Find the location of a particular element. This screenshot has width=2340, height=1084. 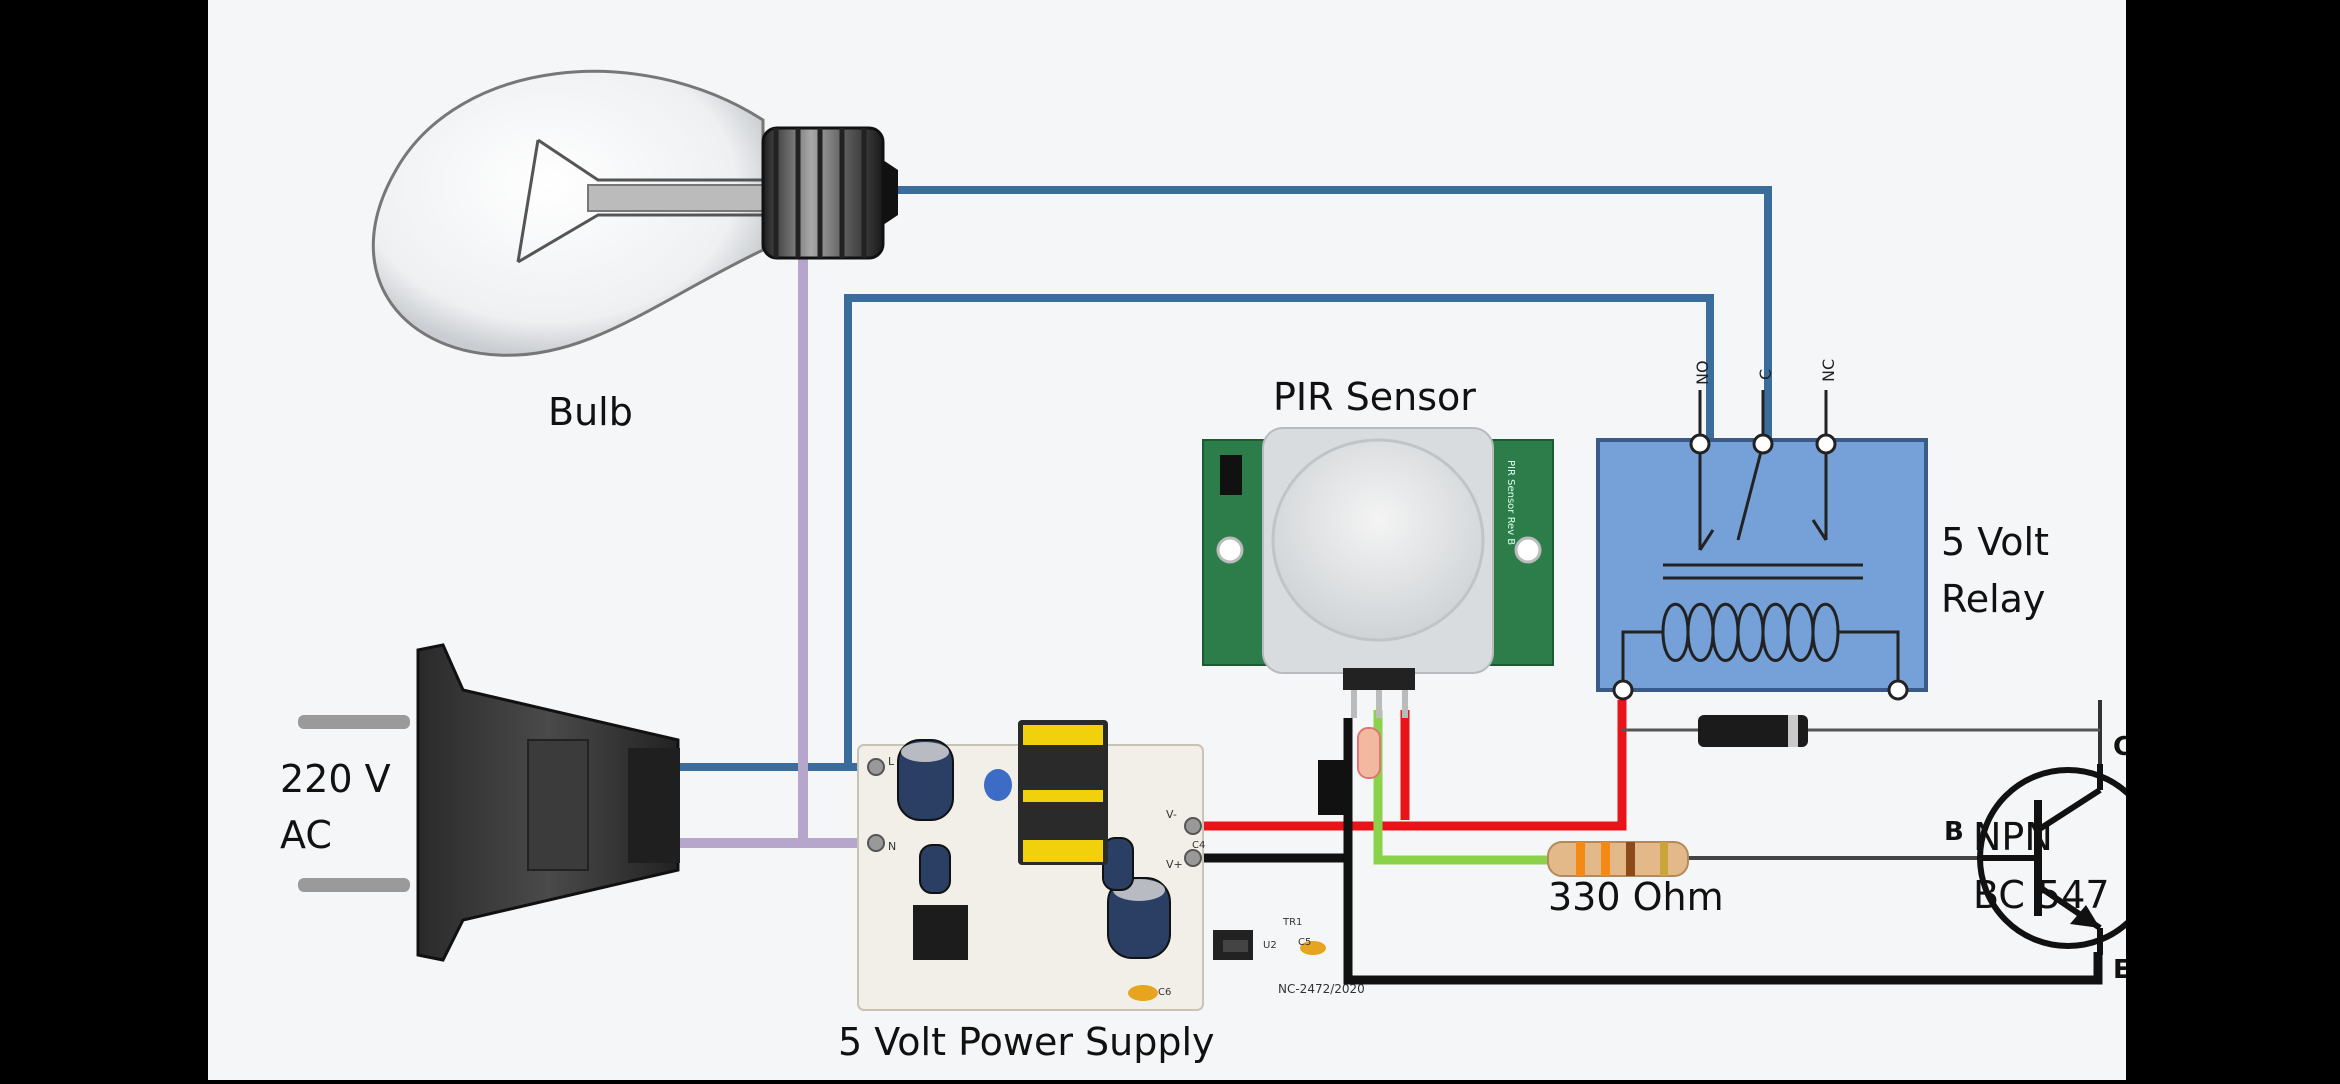

relay-terminal-coil-right is located at coordinates (1898, 690).